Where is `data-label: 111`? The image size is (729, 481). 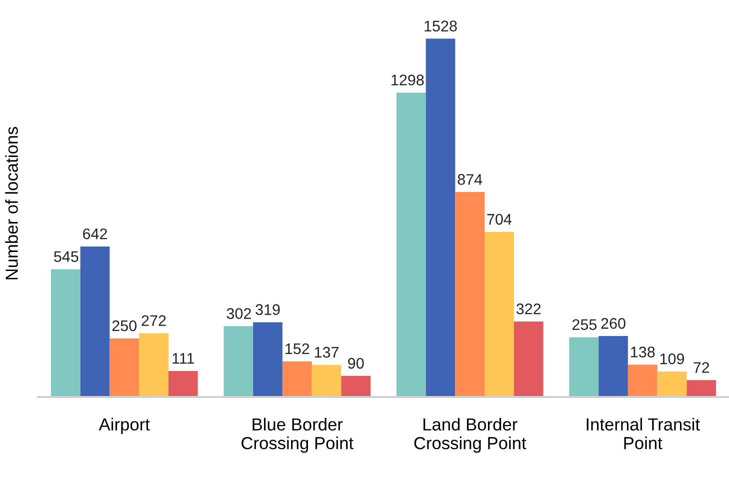 data-label: 111 is located at coordinates (183, 358).